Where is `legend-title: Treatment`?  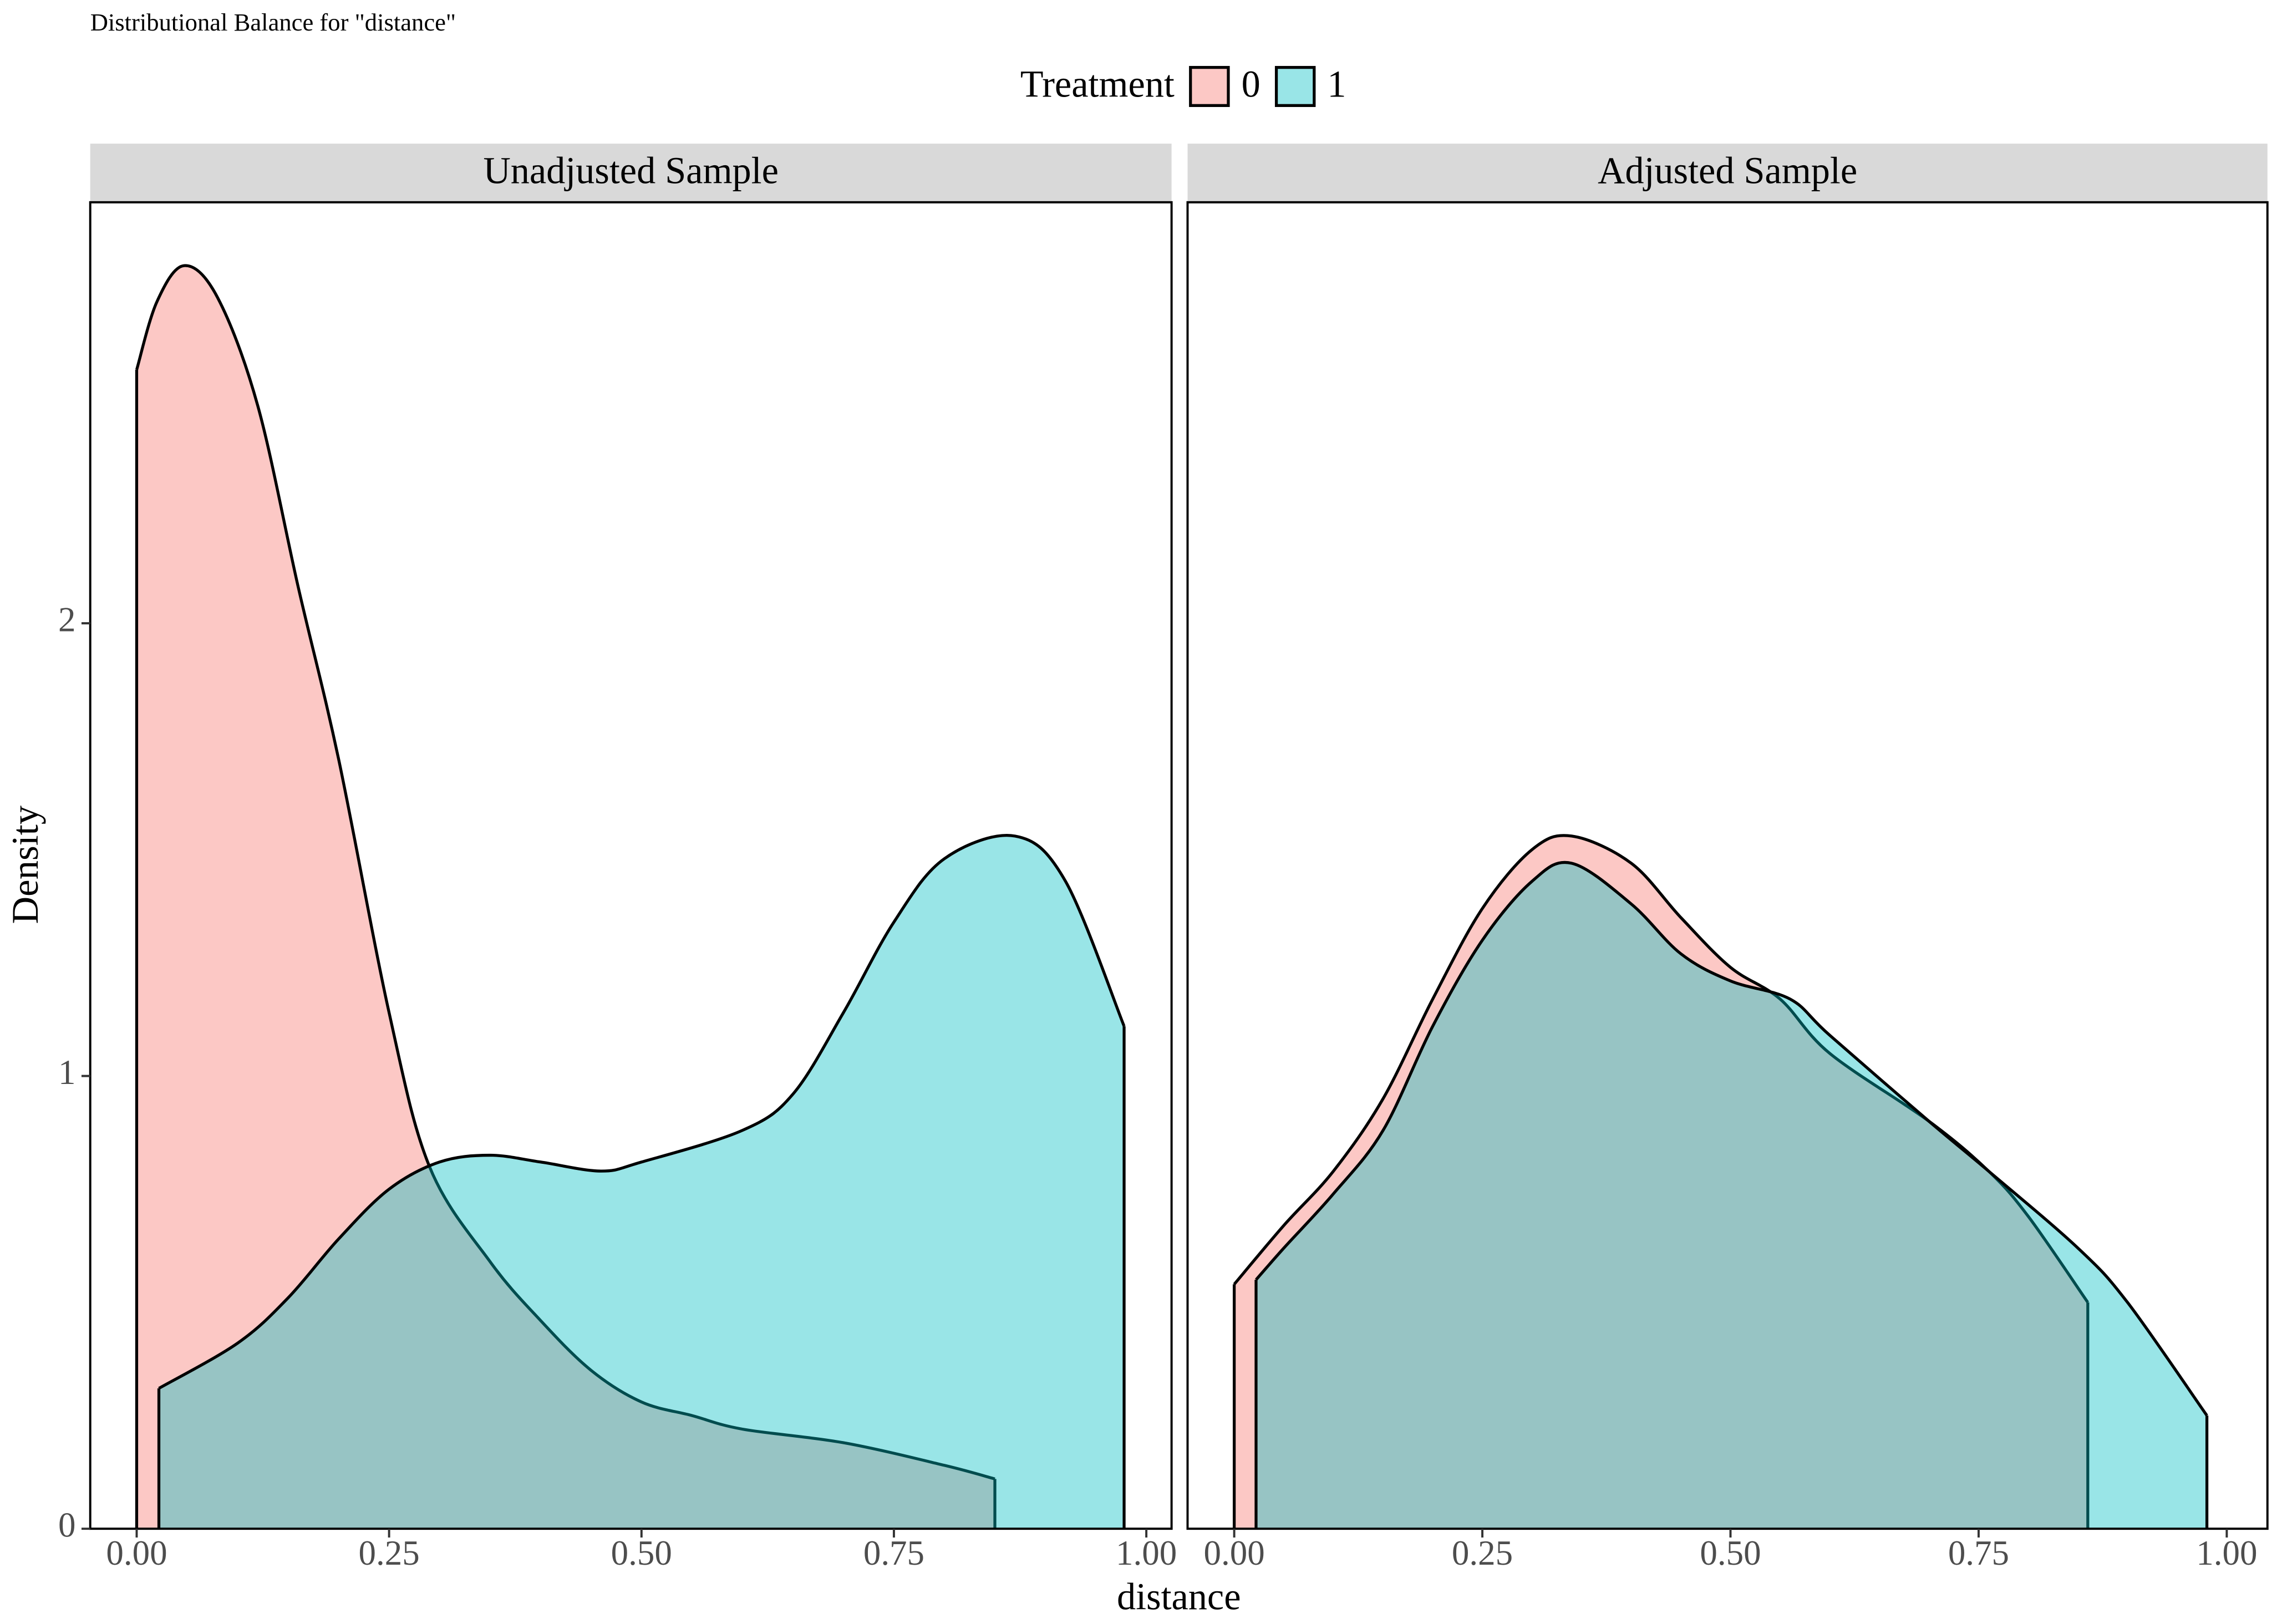 legend-title: Treatment is located at coordinates (1097, 84).